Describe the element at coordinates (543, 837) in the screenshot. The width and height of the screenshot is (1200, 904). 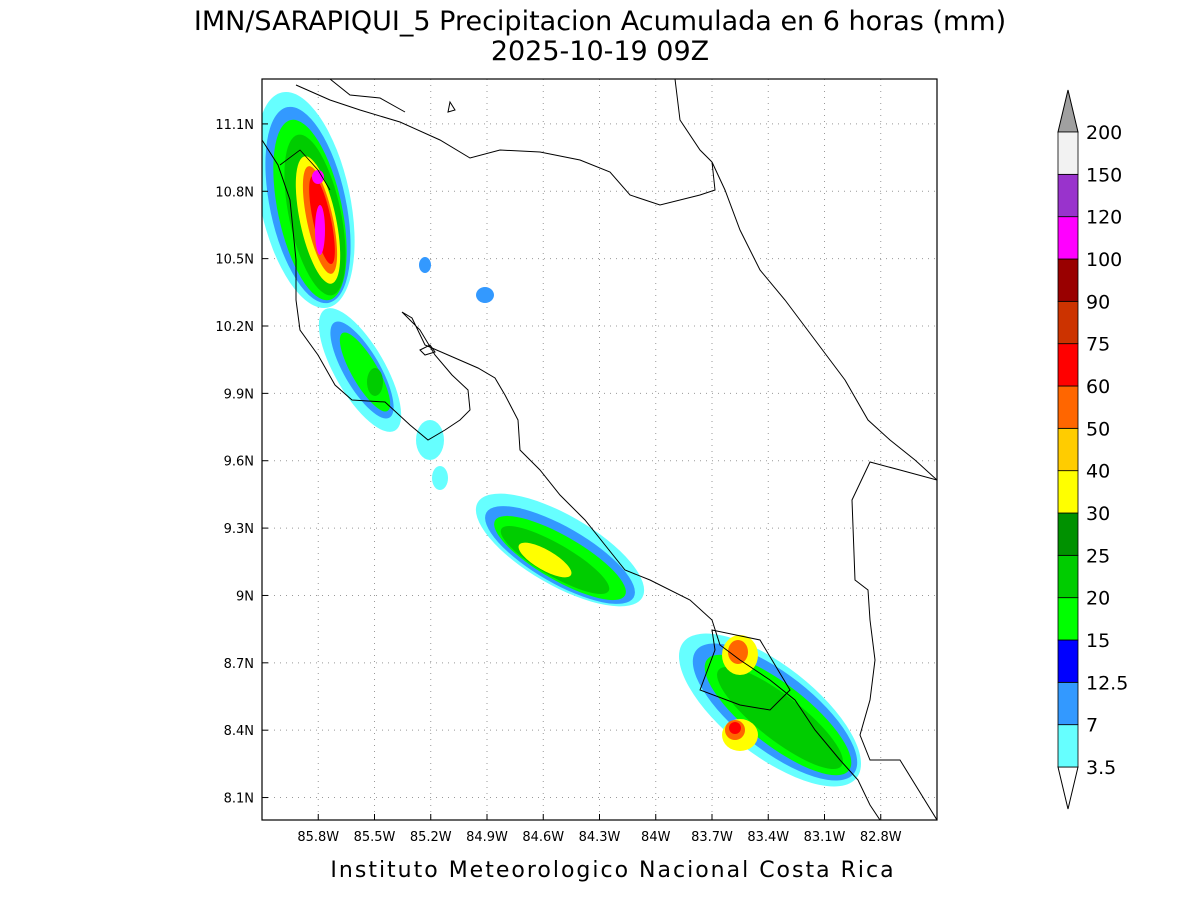
I see `x-tick-label: 84.6W` at that location.